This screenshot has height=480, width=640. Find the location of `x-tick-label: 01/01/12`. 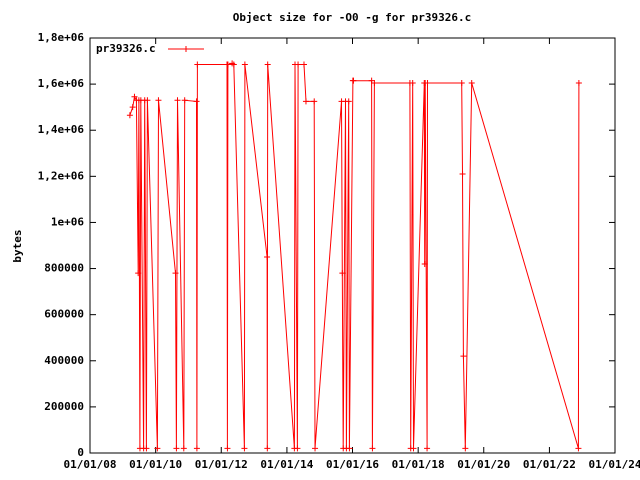

x-tick-label: 01/01/12 is located at coordinates (221, 464).